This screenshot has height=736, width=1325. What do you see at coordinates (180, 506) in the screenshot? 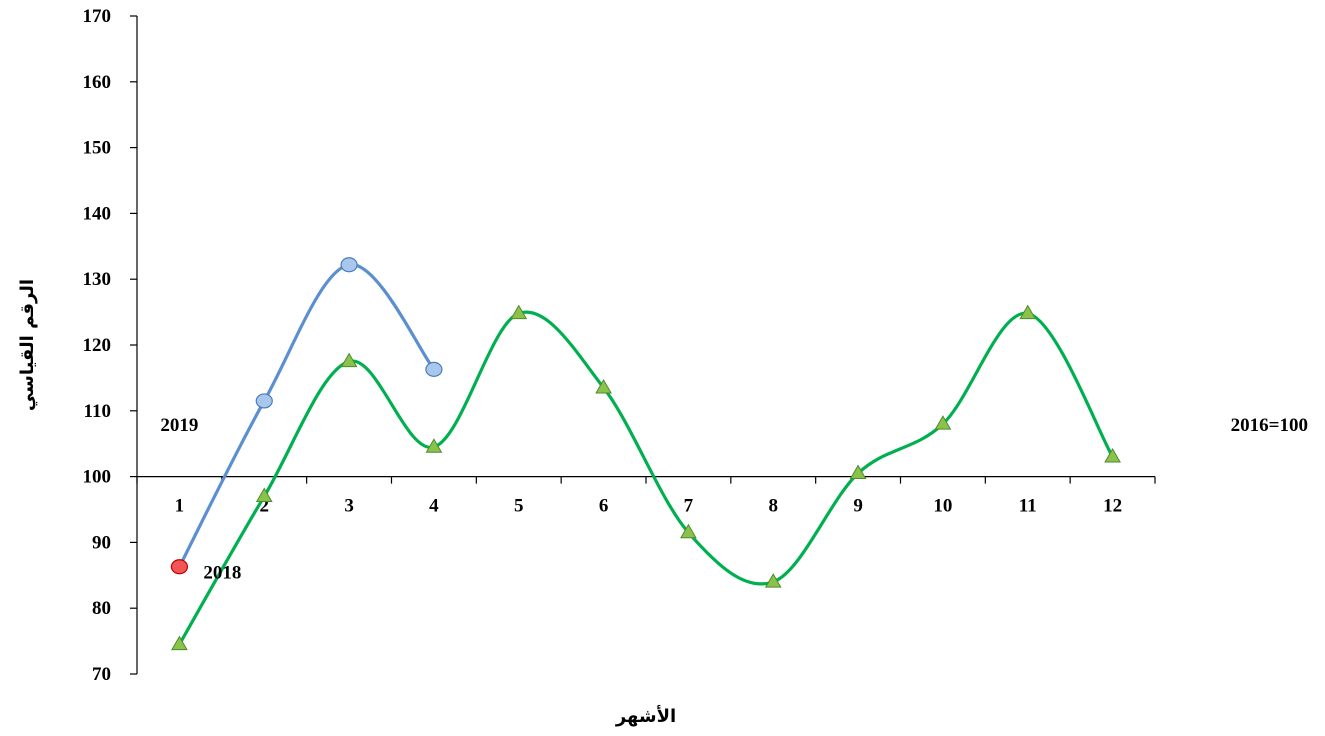
I see `x-tick-label: 1` at bounding box center [180, 506].